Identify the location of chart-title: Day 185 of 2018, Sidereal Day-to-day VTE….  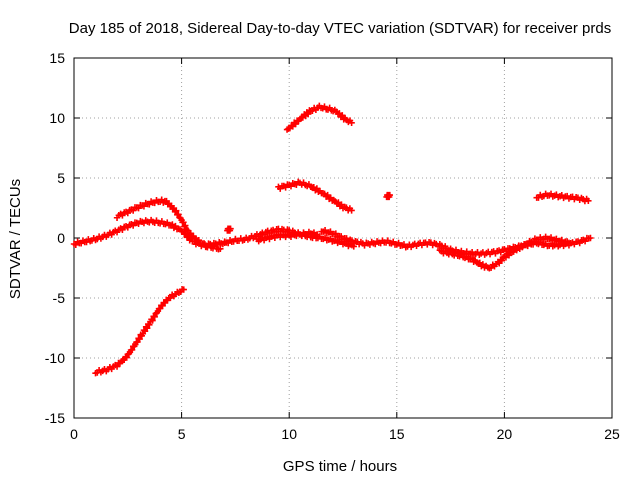
(340, 28).